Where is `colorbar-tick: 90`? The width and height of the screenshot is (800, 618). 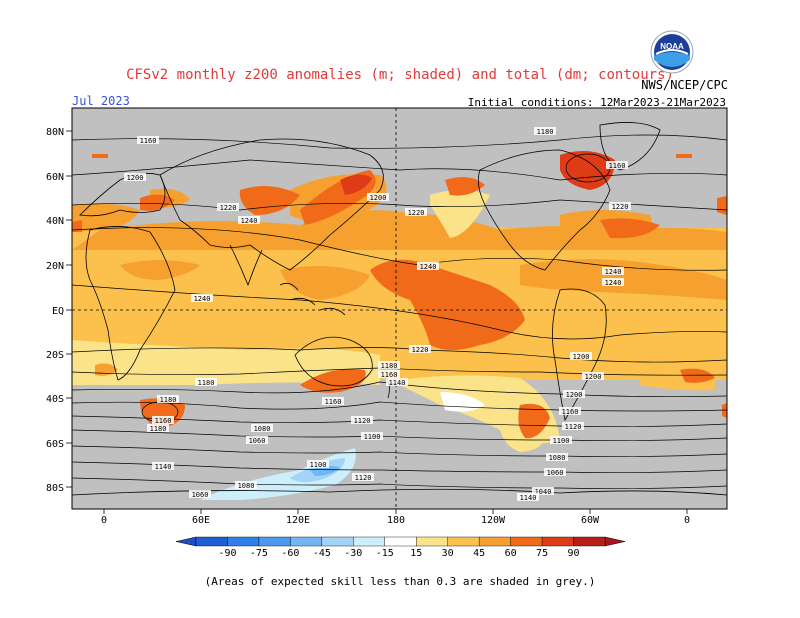
colorbar-tick: 90 is located at coordinates (574, 553).